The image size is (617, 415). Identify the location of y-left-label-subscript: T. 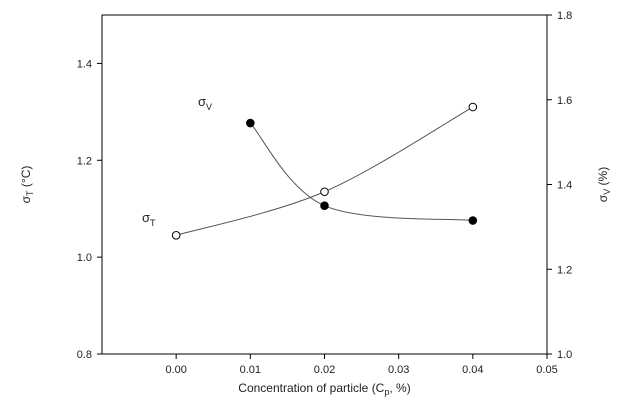
(30, 193).